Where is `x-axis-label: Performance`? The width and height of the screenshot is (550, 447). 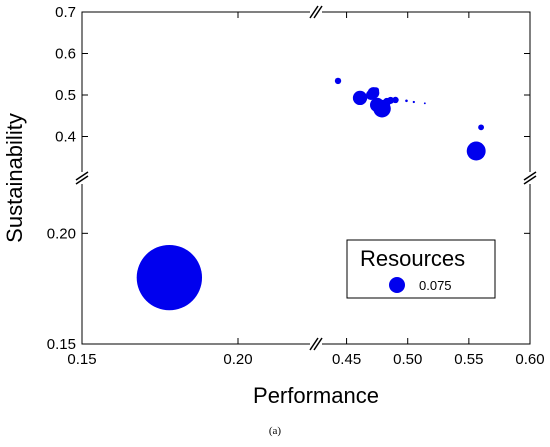 x-axis-label: Performance is located at coordinates (316, 395).